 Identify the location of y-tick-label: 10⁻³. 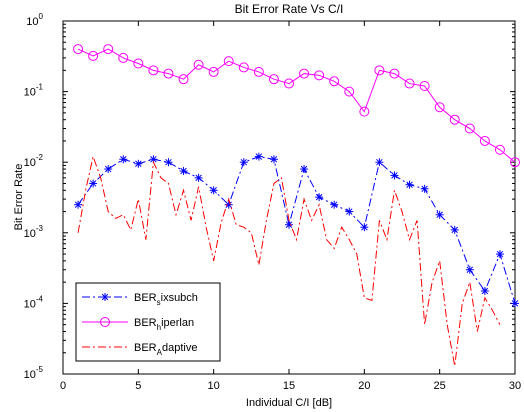
(34, 232).